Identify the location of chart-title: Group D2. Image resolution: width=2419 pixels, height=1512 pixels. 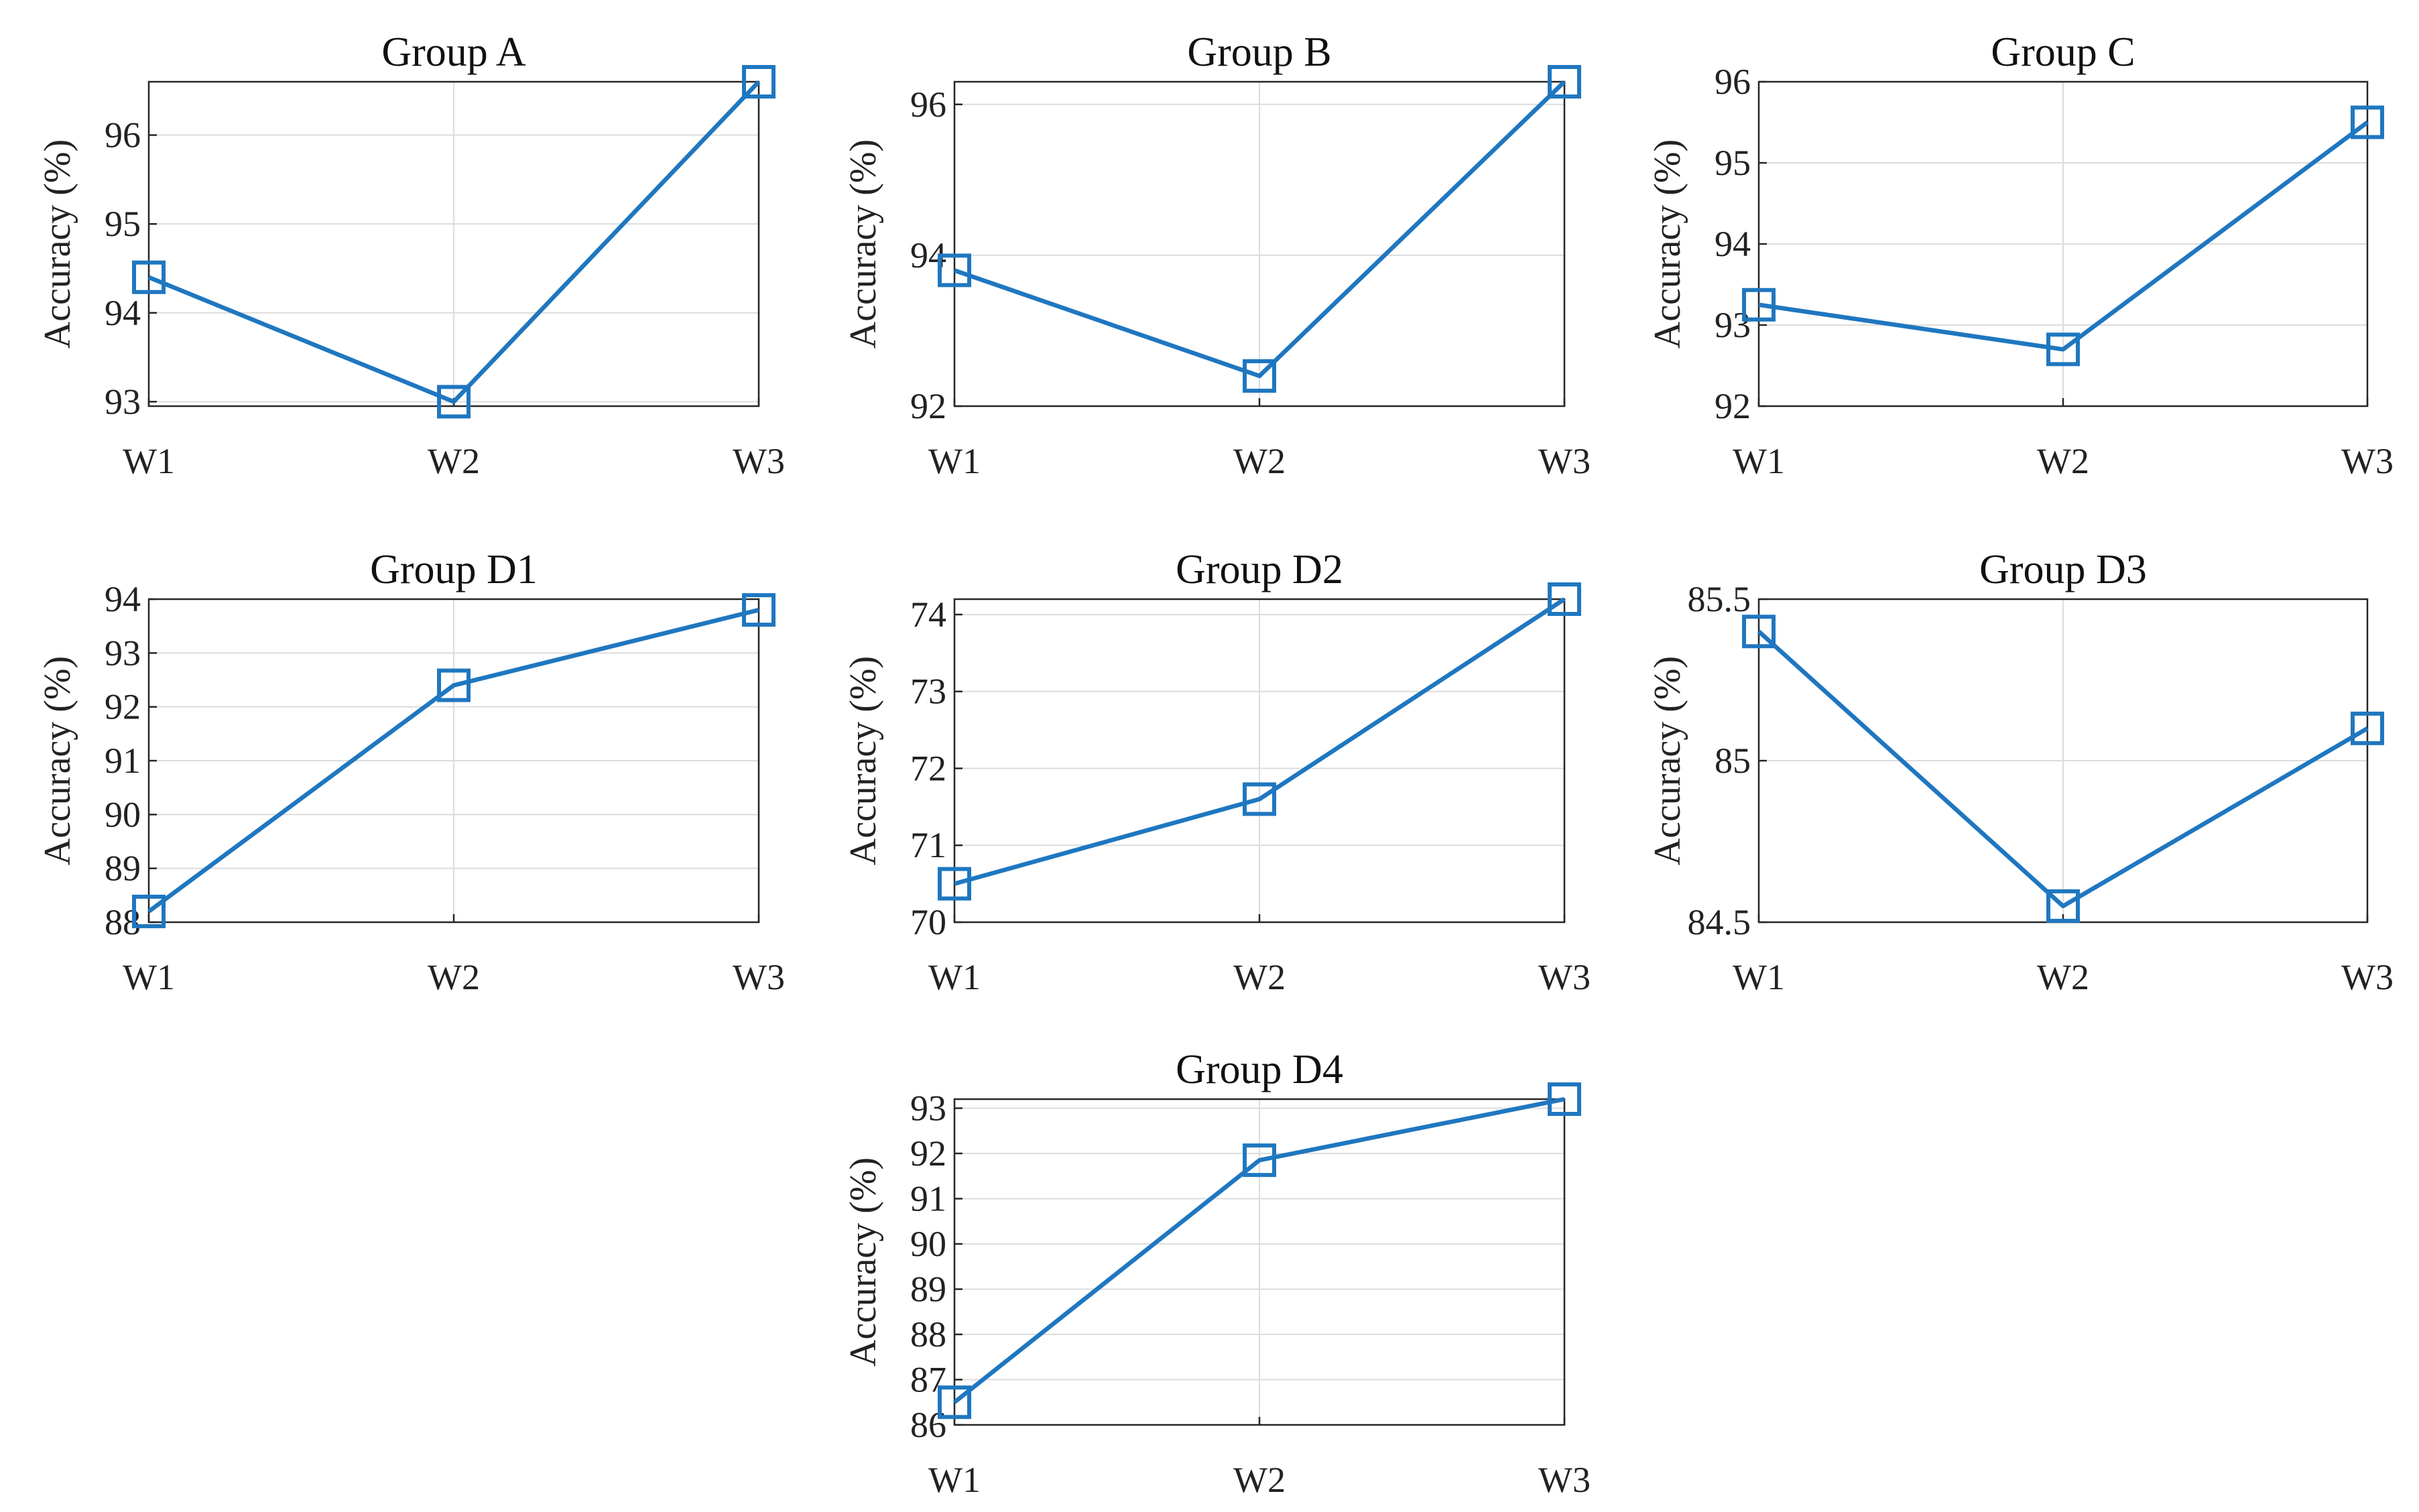
(1259, 570).